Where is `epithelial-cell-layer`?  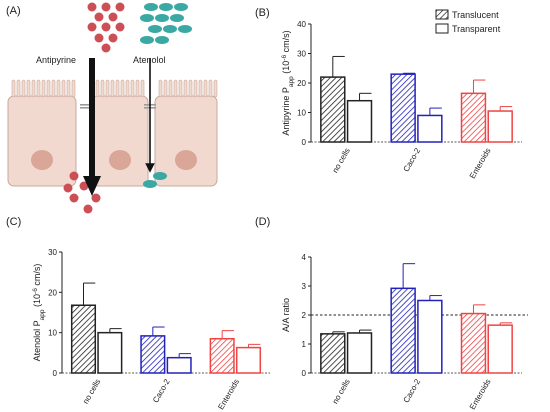 epithelial-cell-layer is located at coordinates (112, 133).